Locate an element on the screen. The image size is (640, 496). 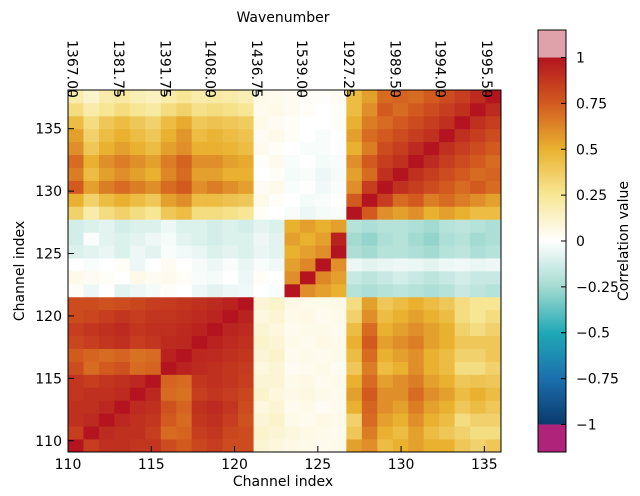
colorbar-tick-label: 0.75 is located at coordinates (591, 104).